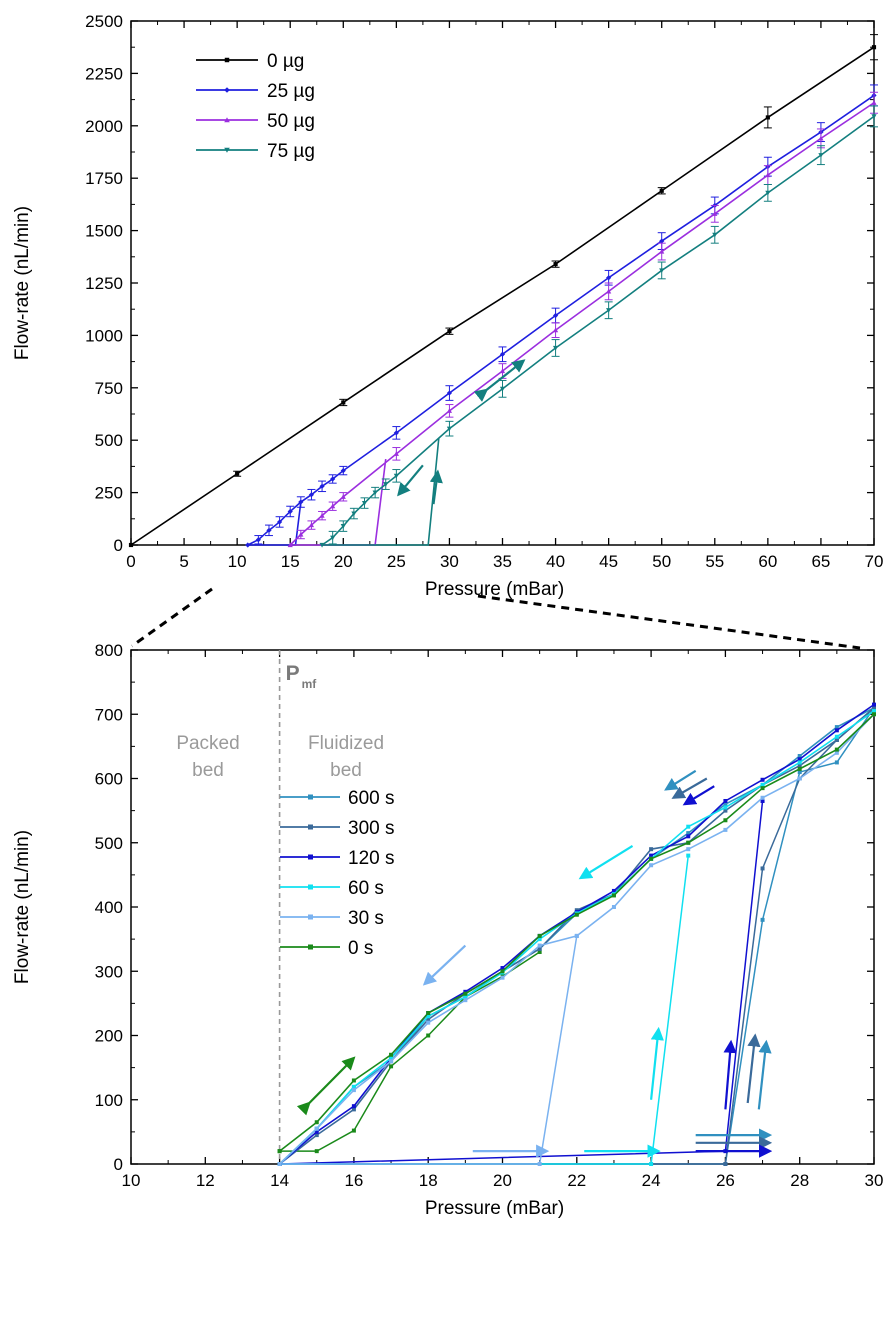 This screenshot has width=890, height=1318. I want to click on region-label-packed: bed, so click(208, 770).